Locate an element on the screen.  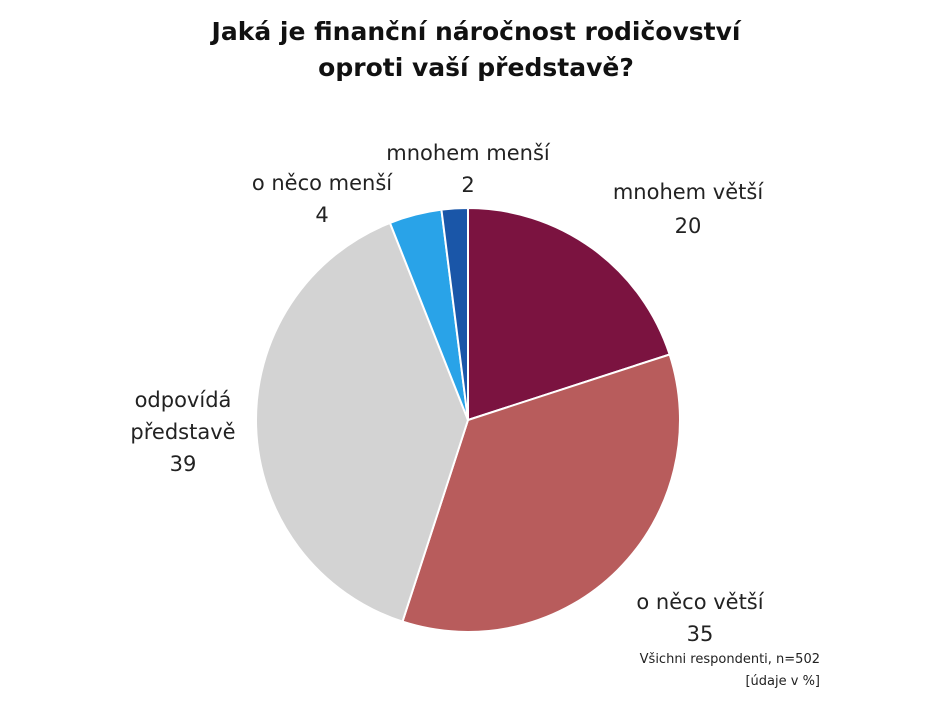
category-label: o něco menší is located at coordinates (322, 183).